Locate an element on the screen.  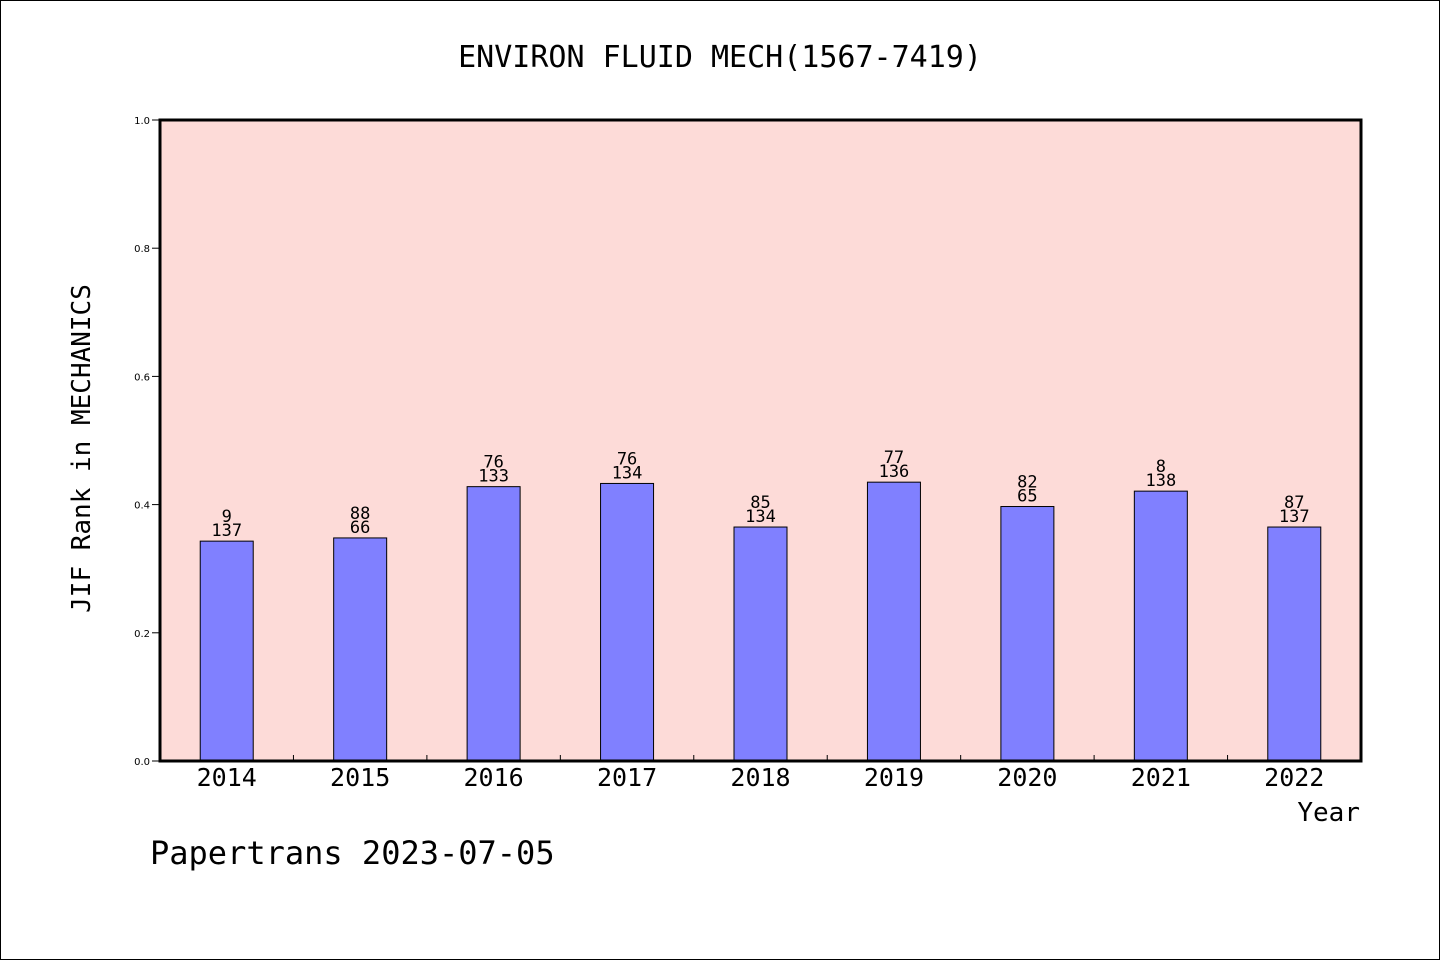
data-label-bottom: 138 is located at coordinates (1160, 481).